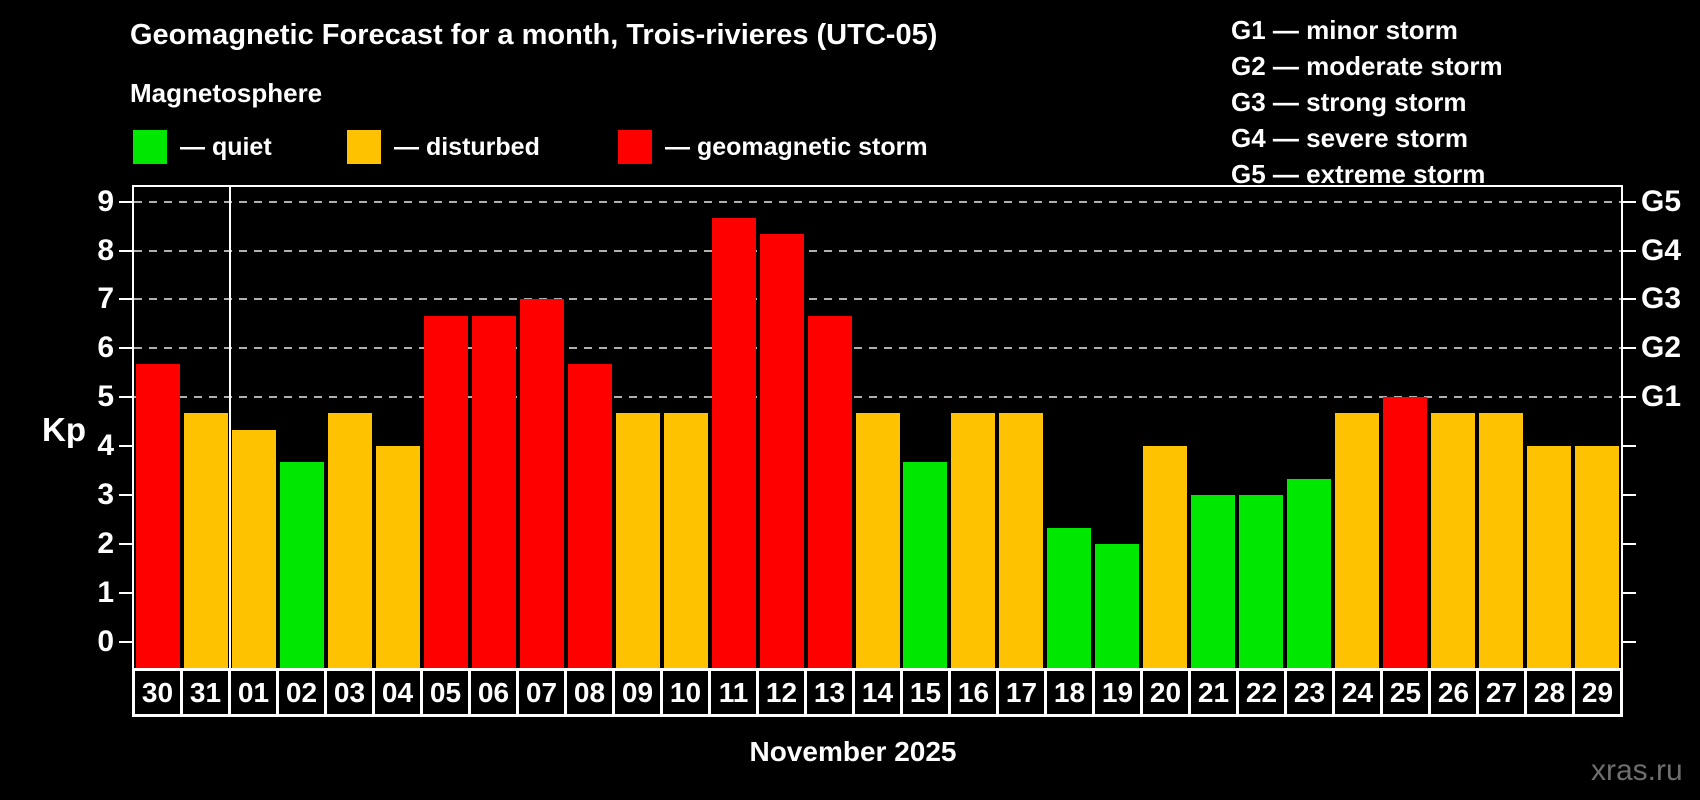 This screenshot has height=800, width=1700. I want to click on disturbed-color-swatch, so click(364, 147).